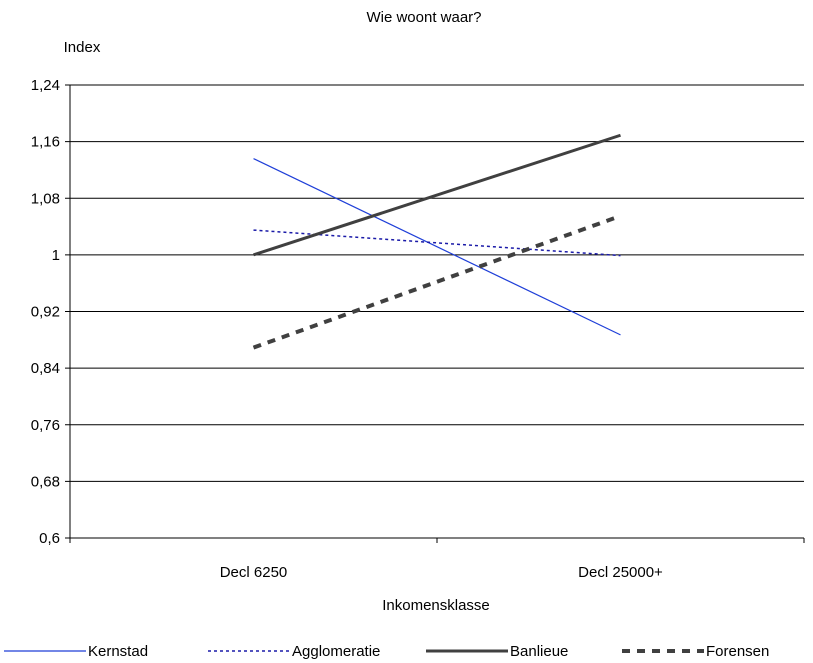 The width and height of the screenshot is (813, 663). I want to click on x-tick-labels: Decl 6250 Decl 25000+, so click(441, 572).